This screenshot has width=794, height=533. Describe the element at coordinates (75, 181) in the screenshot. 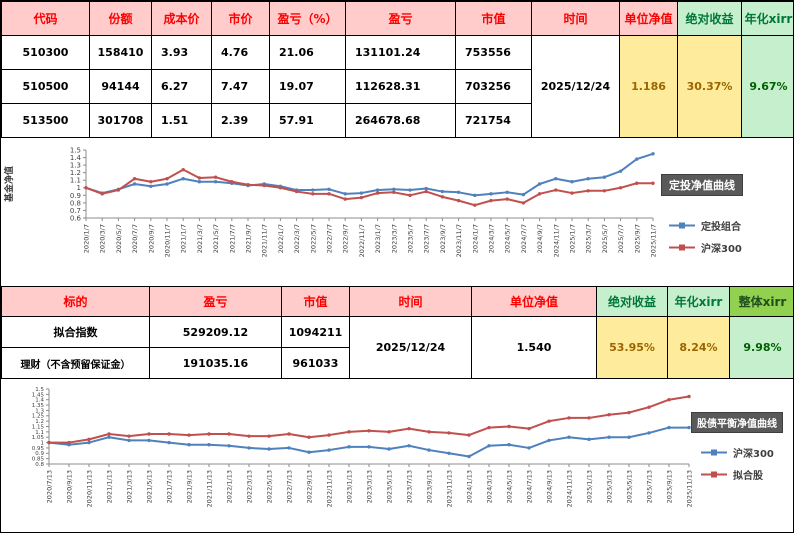

I see `svg-text: 1.1` at that location.